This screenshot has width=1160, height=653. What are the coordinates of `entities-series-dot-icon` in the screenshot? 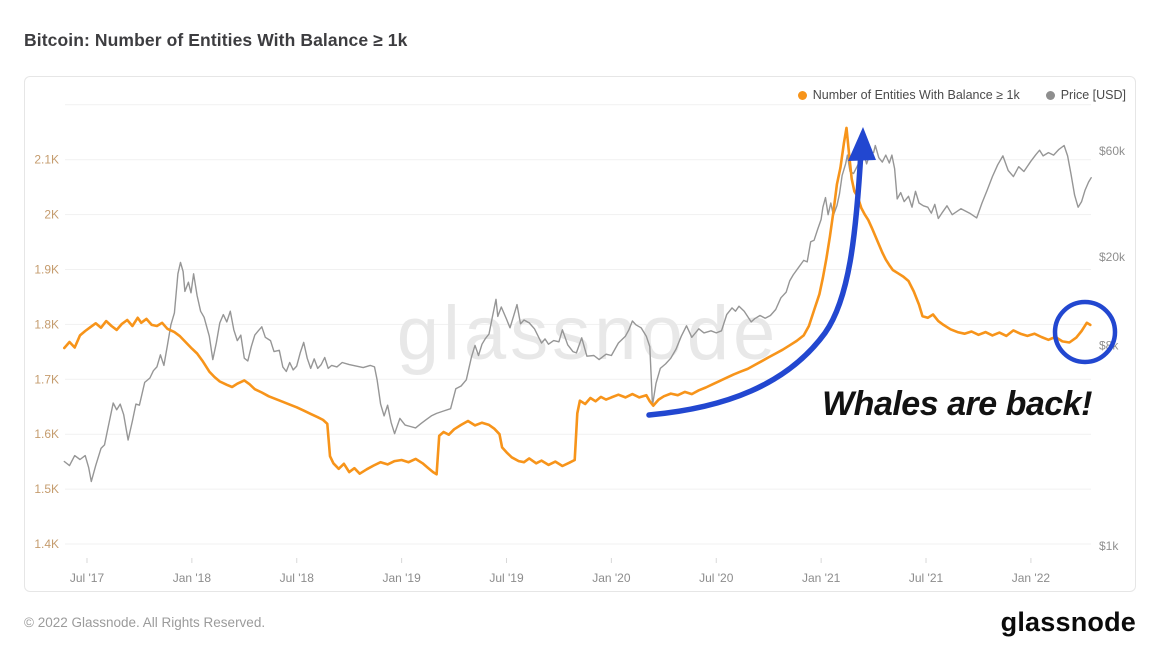 It's located at (802, 95).